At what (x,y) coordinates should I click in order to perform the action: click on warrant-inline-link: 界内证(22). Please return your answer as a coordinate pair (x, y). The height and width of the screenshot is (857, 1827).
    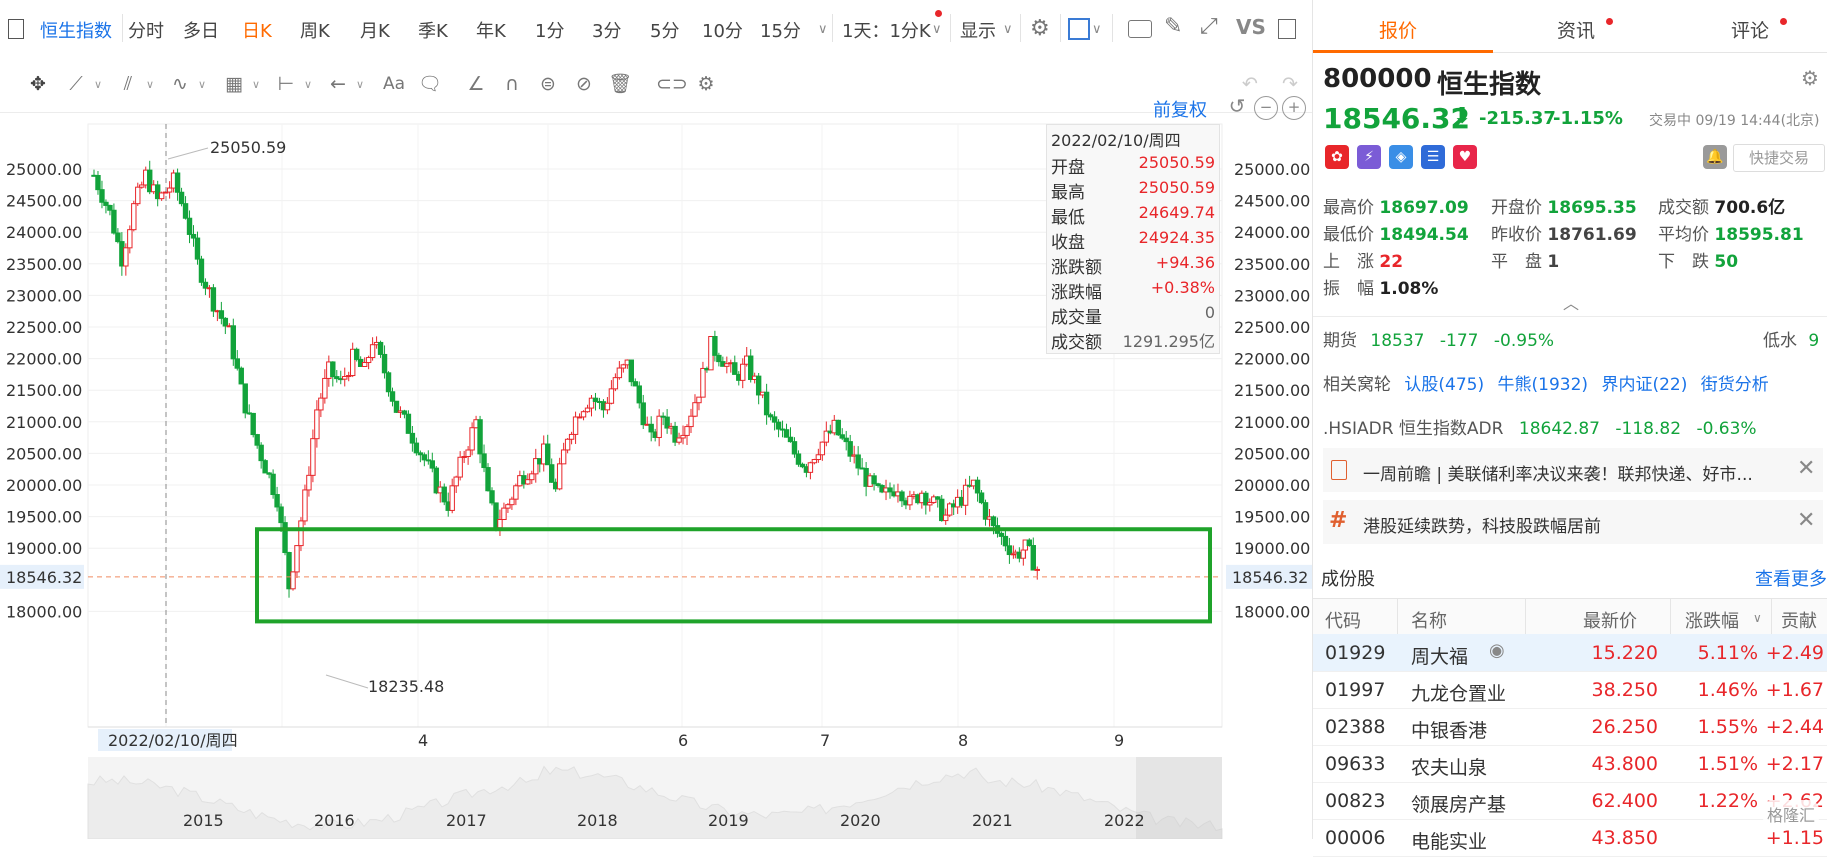
    Looking at the image, I should click on (1644, 385).